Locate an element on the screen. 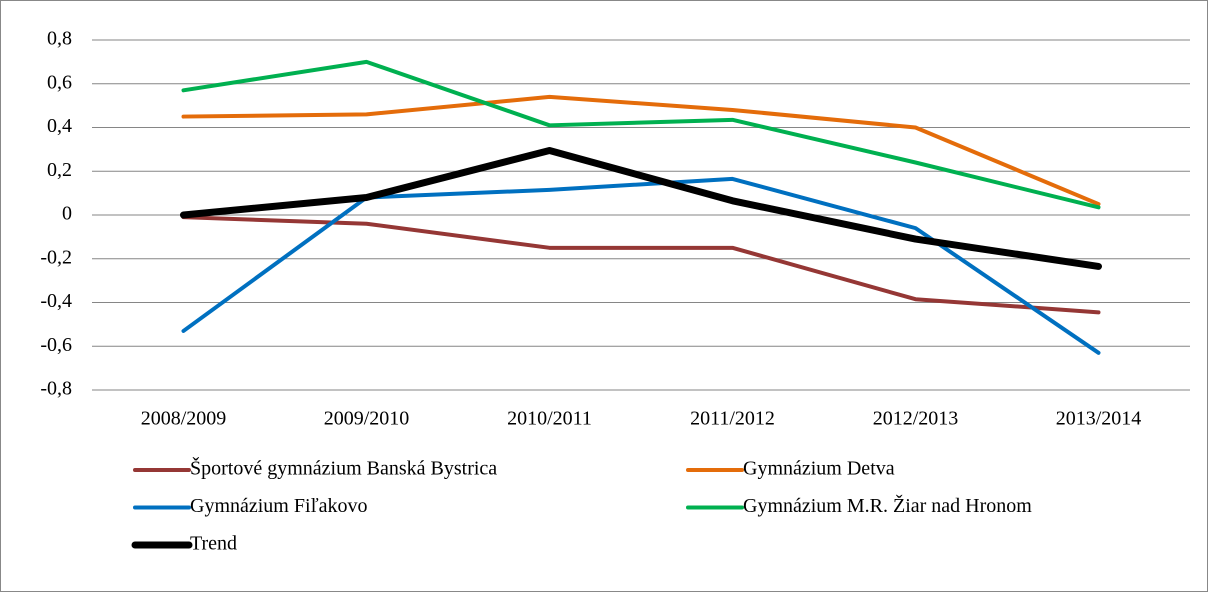  y-tick-label: -0,8 is located at coordinates (56, 389).